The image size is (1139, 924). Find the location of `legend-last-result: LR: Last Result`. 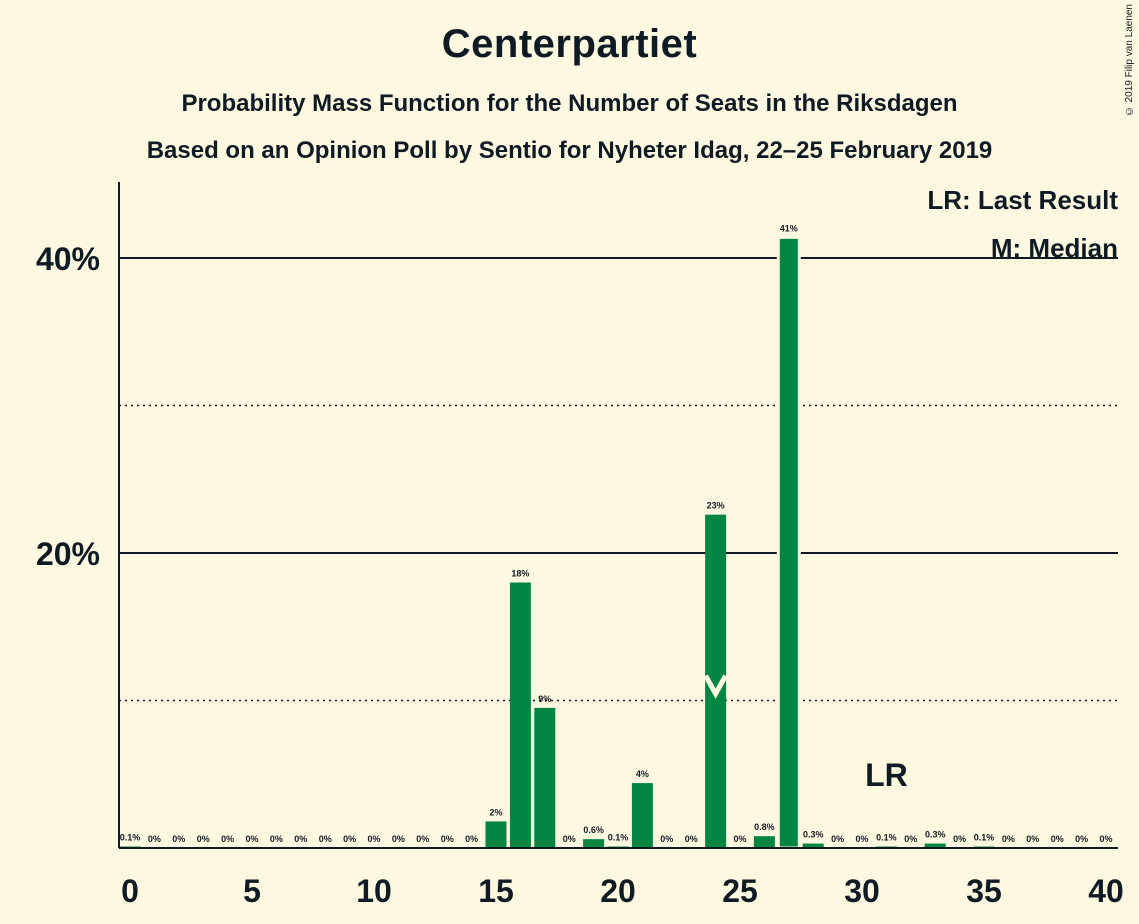

legend-last-result: LR: Last Result is located at coordinates (1022, 200).